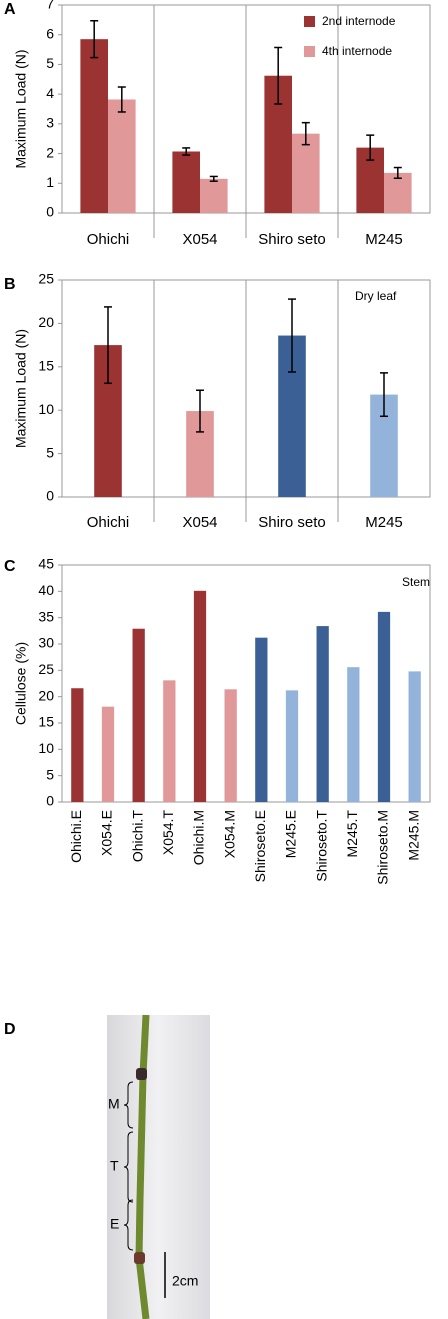 The image size is (448, 1319). I want to click on y-tick-label: 2, so click(50, 152).